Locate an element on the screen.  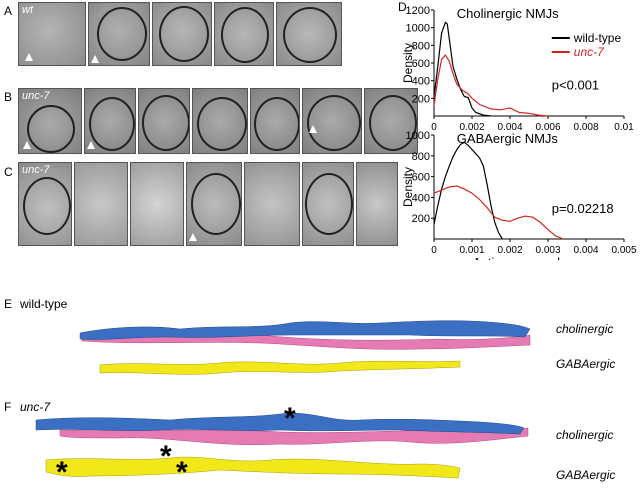
reconstruction-wildtype is located at coordinates (305, 347).